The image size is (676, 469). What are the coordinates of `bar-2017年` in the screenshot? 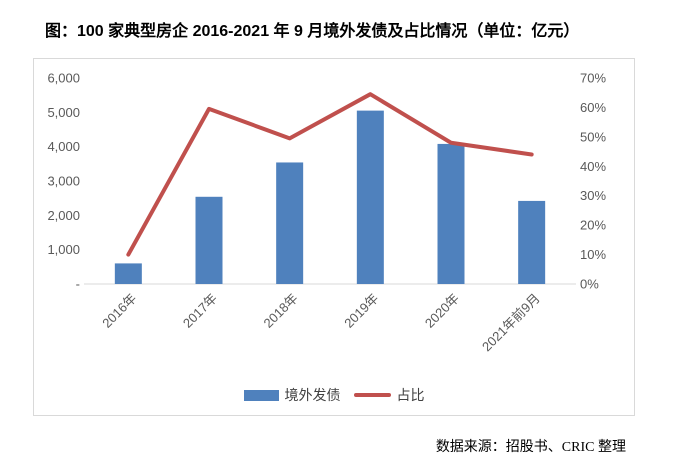 It's located at (209, 240).